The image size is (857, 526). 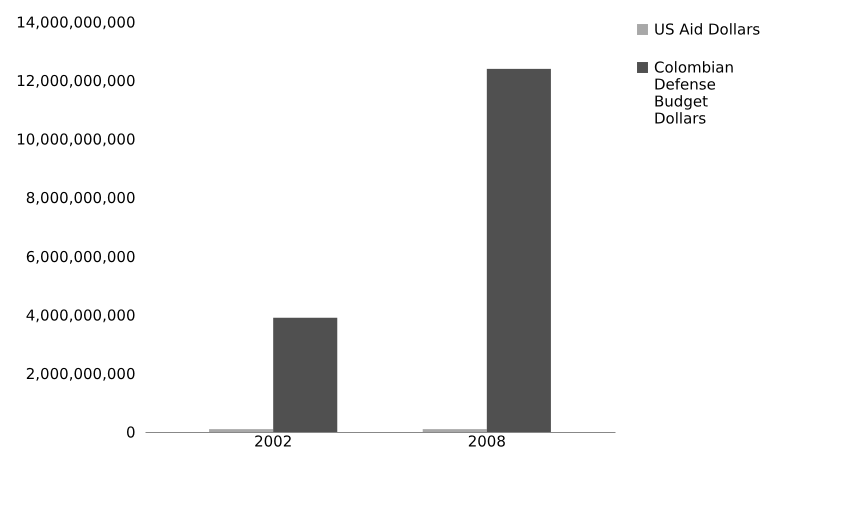 I want to click on legend-label: US Aid Dollars, so click(x=707, y=29).